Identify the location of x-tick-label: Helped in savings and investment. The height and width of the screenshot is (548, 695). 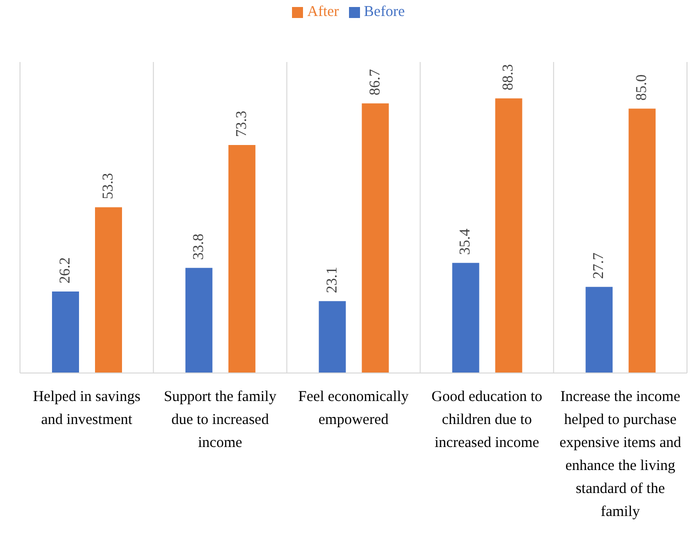
(86, 408).